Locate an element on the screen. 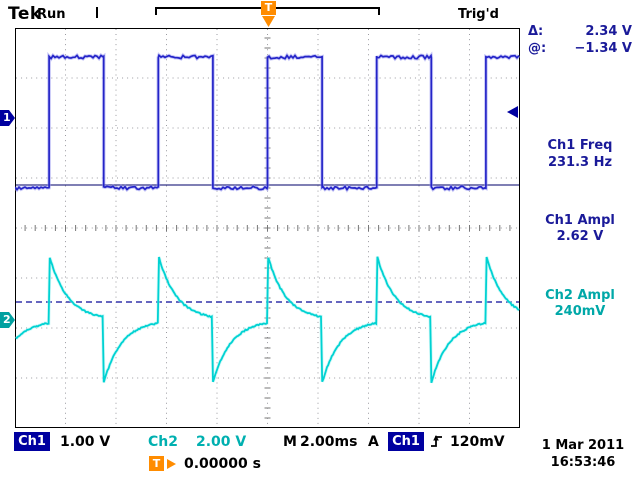 This screenshot has width=640, height=480. meas3-source: Ch2 Ampl is located at coordinates (580, 295).